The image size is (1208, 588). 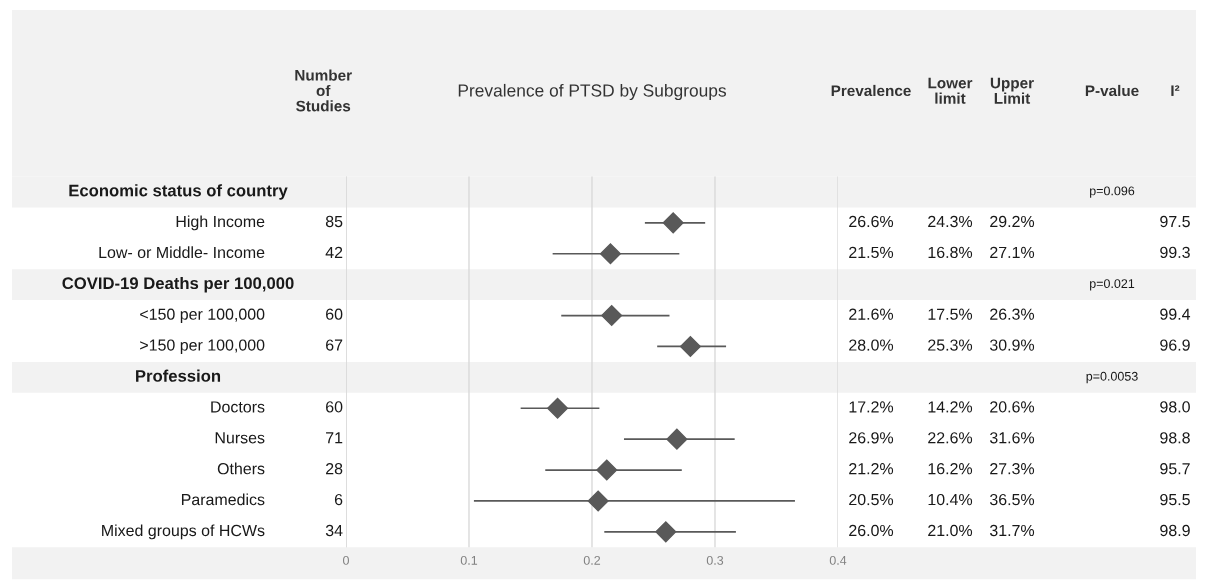 What do you see at coordinates (1175, 530) in the screenshot?
I see `data-label: 98.9` at bounding box center [1175, 530].